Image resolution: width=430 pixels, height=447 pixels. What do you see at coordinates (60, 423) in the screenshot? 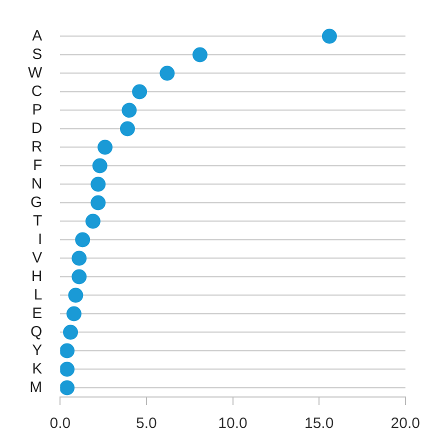
I see `x-tick-label: 0.0` at bounding box center [60, 423].